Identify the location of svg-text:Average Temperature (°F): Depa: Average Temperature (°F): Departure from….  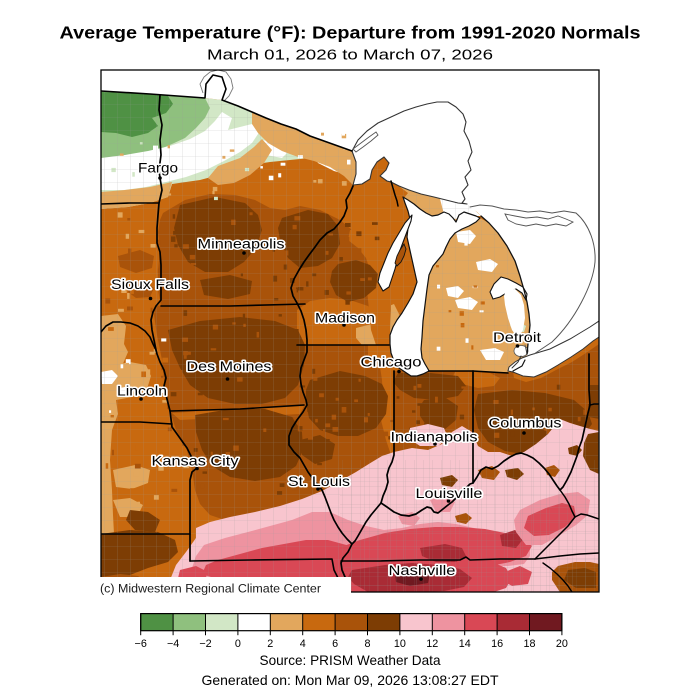
(350, 33).